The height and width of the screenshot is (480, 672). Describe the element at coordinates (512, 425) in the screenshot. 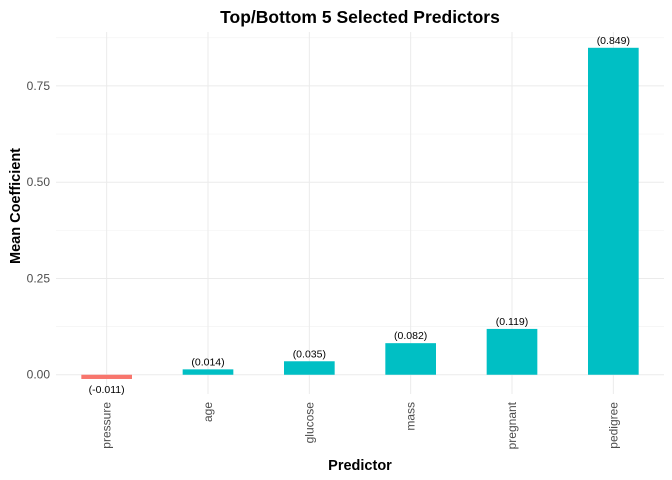

I see `x-tick-label-pregnant: pregnant` at that location.